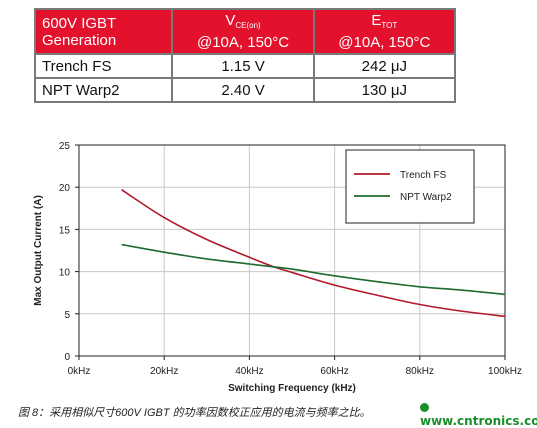 Image resolution: width=537 pixels, height=428 pixels. I want to click on row-vce: 2.40 V, so click(243, 90).